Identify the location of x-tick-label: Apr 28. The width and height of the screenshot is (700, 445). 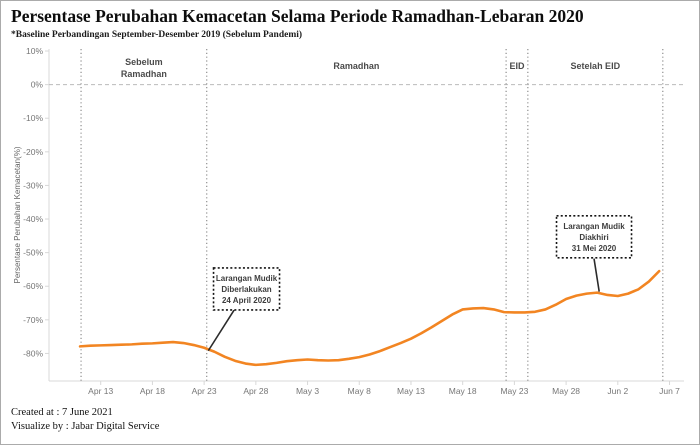
(255, 391).